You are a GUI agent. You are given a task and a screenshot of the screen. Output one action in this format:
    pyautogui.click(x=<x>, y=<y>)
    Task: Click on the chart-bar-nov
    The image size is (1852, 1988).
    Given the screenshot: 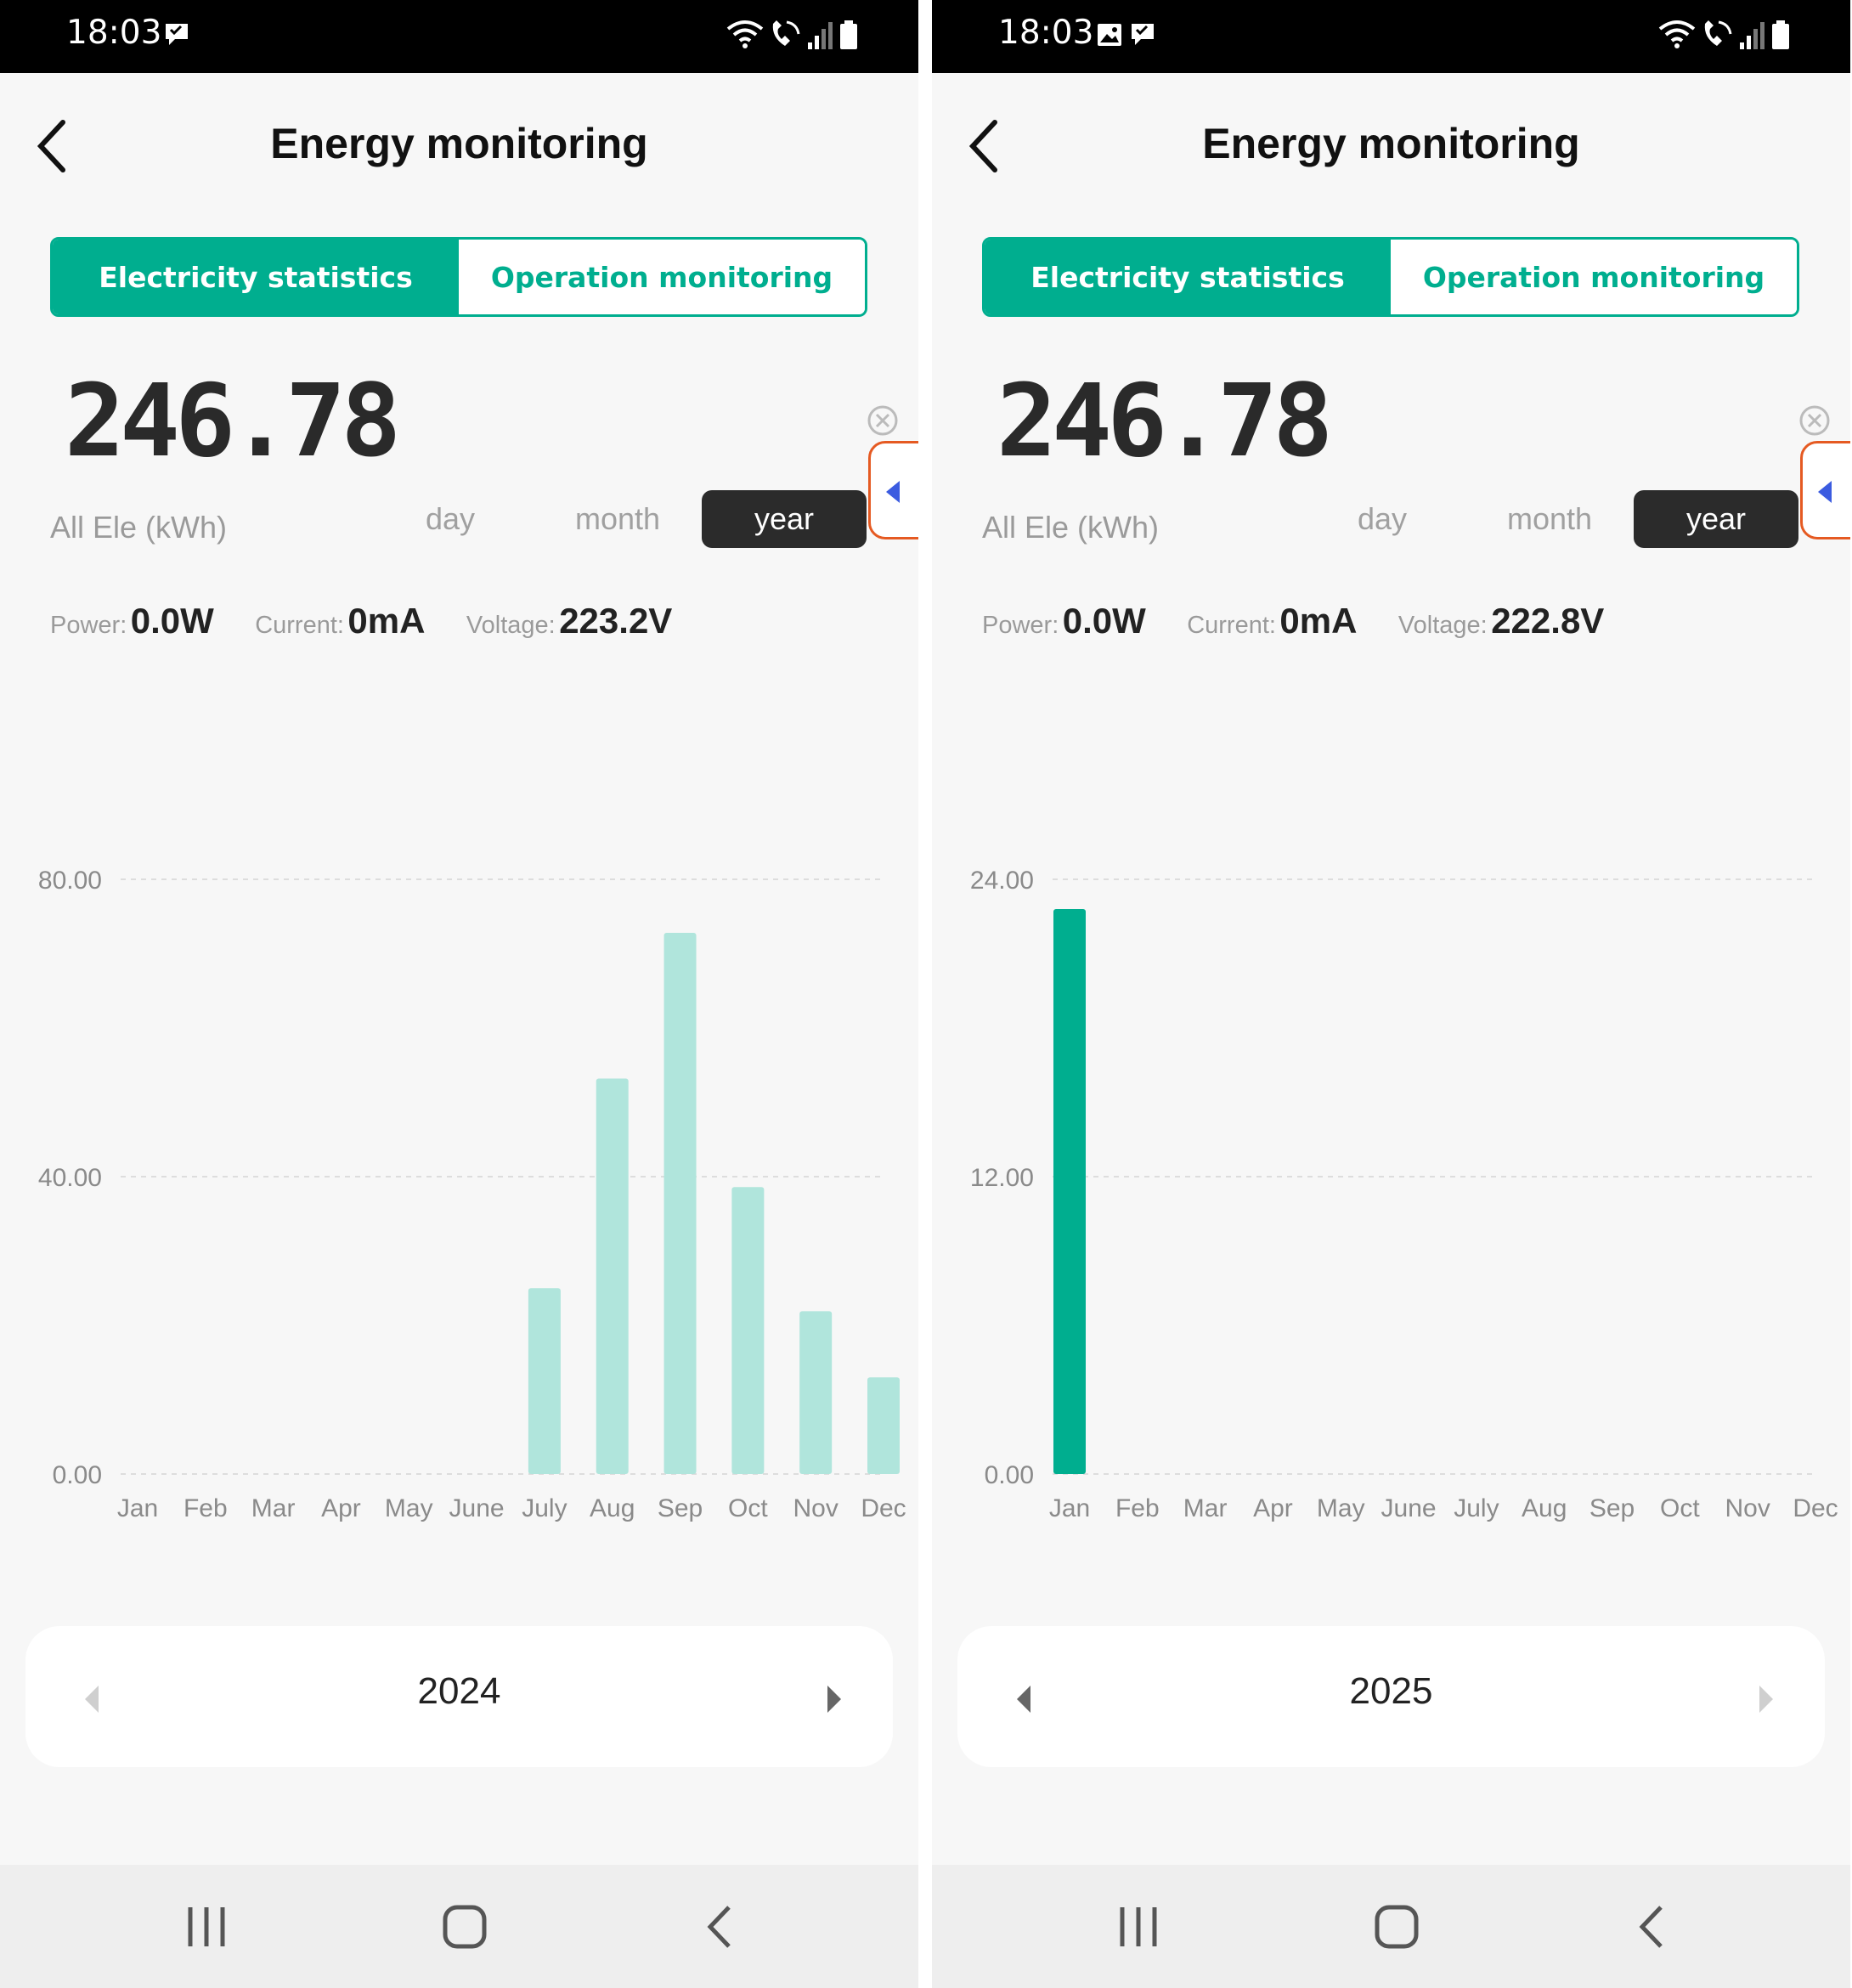 What is the action you would take?
    pyautogui.click(x=816, y=1392)
    